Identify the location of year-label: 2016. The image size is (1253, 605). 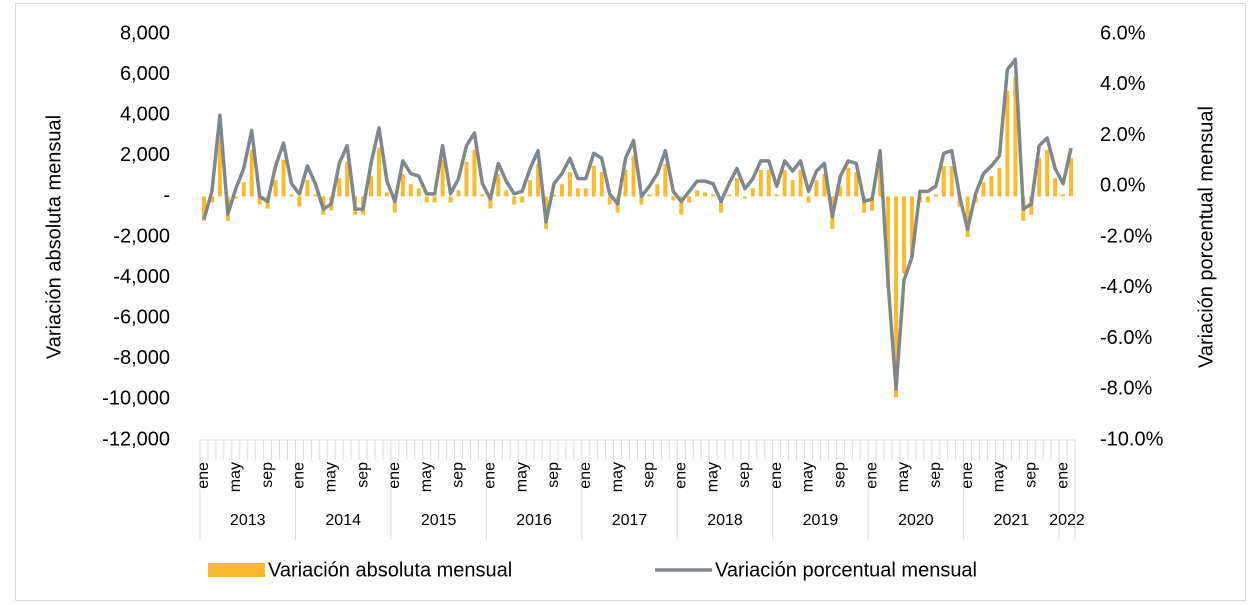
(534, 520).